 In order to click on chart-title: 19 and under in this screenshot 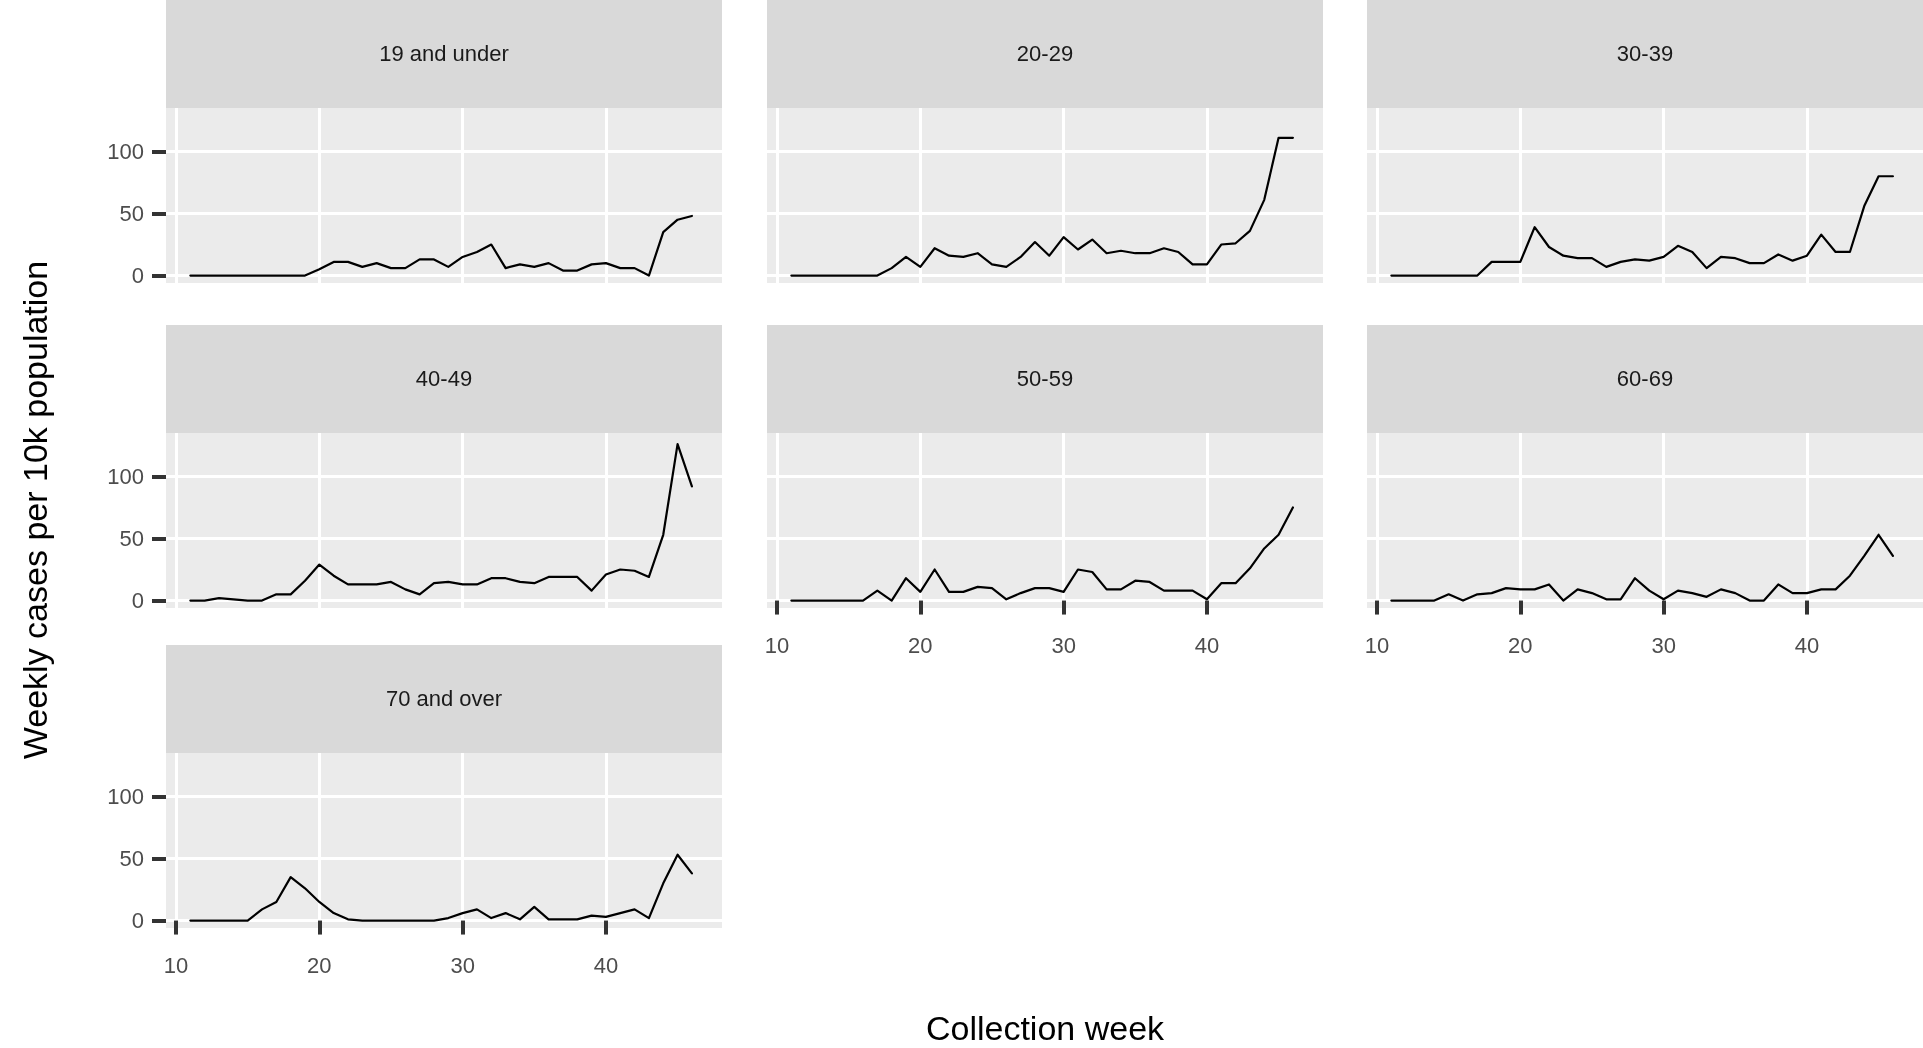, I will do `click(444, 54)`.